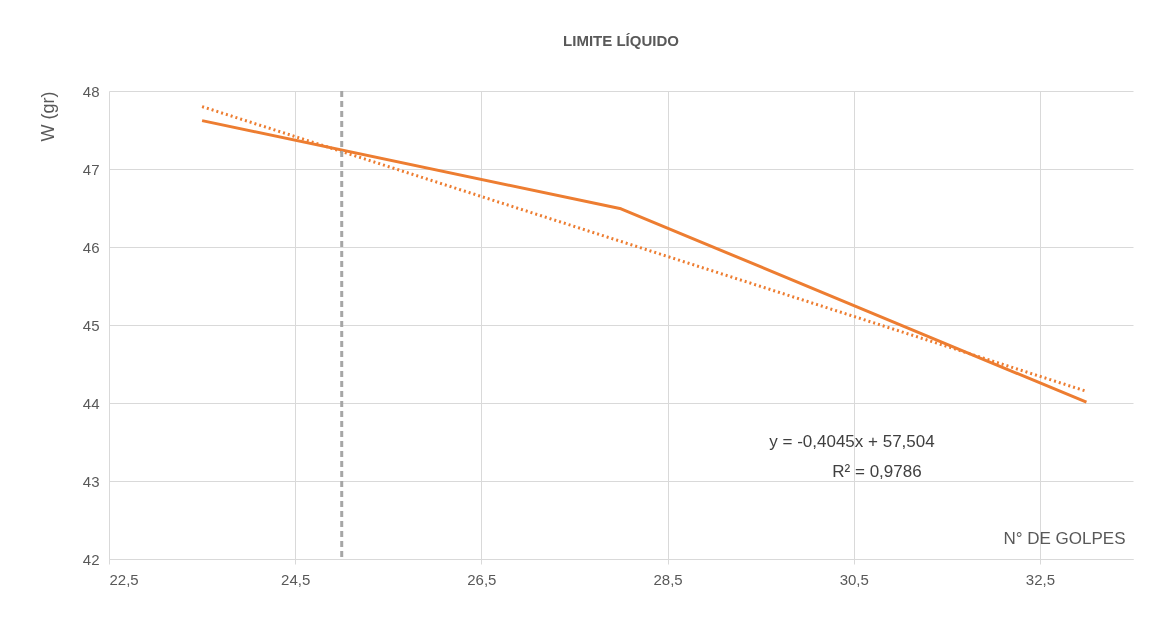 This screenshot has width=1163, height=618. Describe the element at coordinates (91, 559) in the screenshot. I see `y-tick-label: 42` at that location.